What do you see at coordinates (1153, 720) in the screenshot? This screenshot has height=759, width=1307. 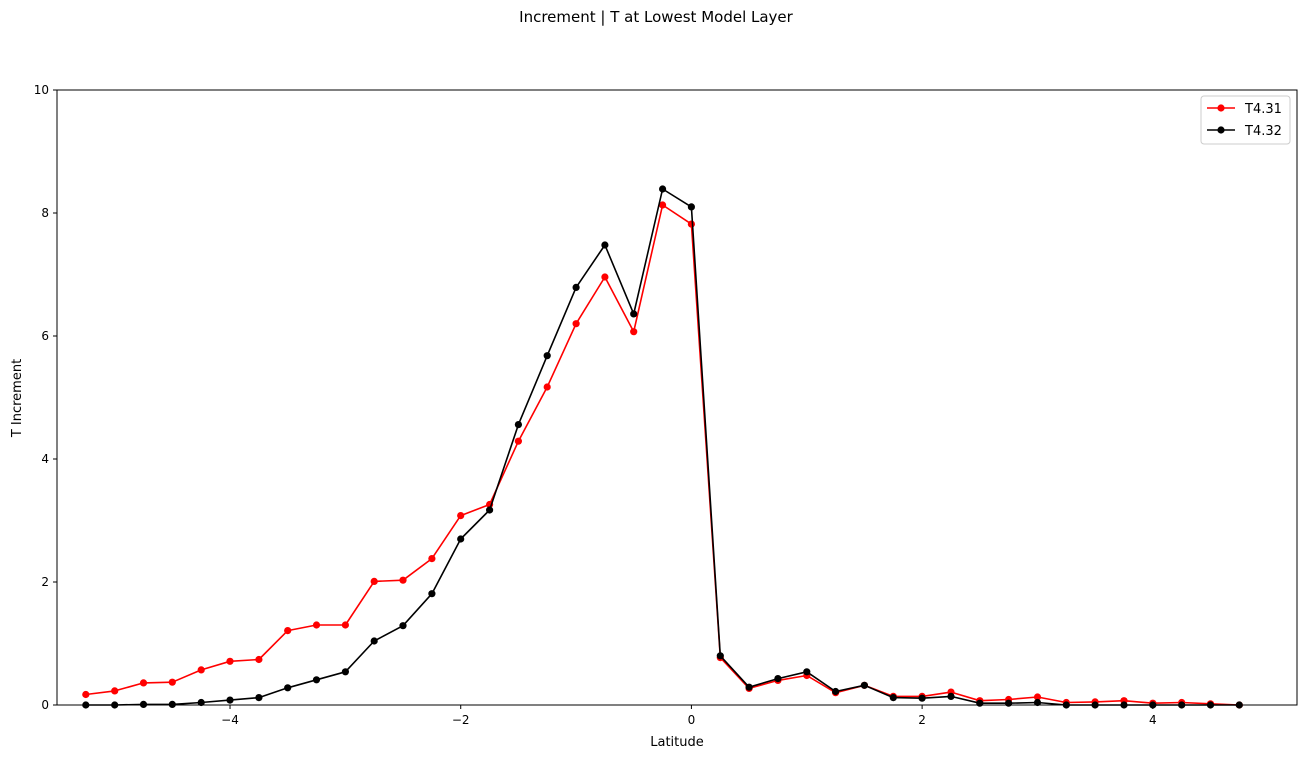 I see `x-tick-label: 4` at bounding box center [1153, 720].